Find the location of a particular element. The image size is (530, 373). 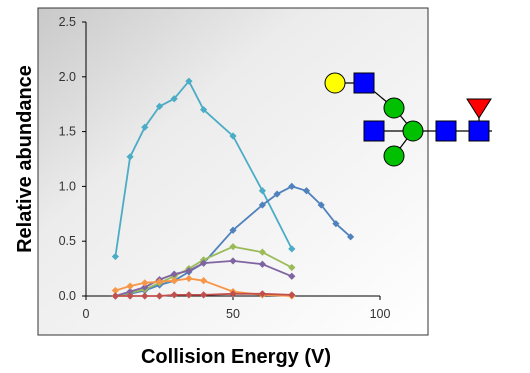

y-tick-label: 1.0 is located at coordinates (67, 186).